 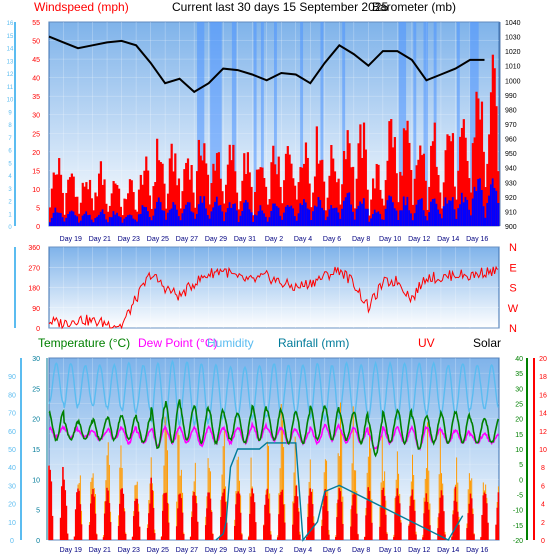 What do you see at coordinates (36, 389) in the screenshot?
I see `rain-tick-label: 25` at bounding box center [36, 389].